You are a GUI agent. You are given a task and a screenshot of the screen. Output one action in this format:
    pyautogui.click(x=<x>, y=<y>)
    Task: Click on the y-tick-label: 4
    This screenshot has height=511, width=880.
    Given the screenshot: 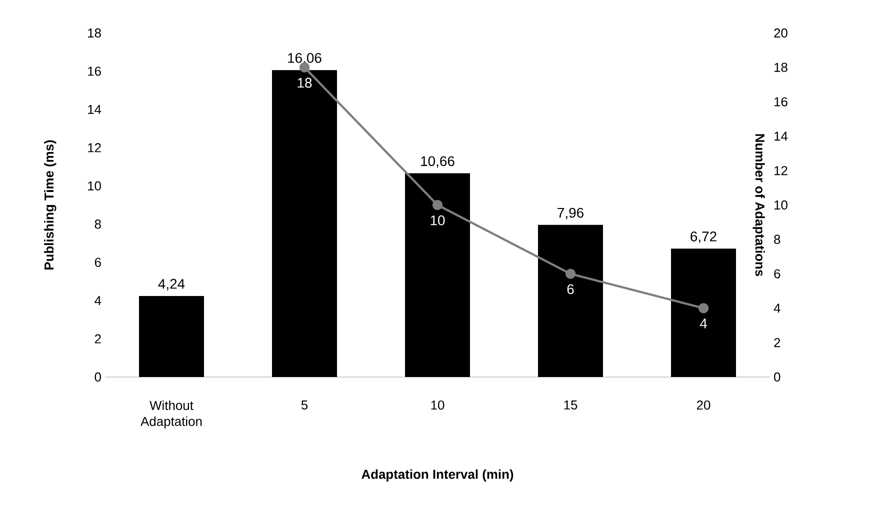 What is the action you would take?
    pyautogui.click(x=98, y=301)
    